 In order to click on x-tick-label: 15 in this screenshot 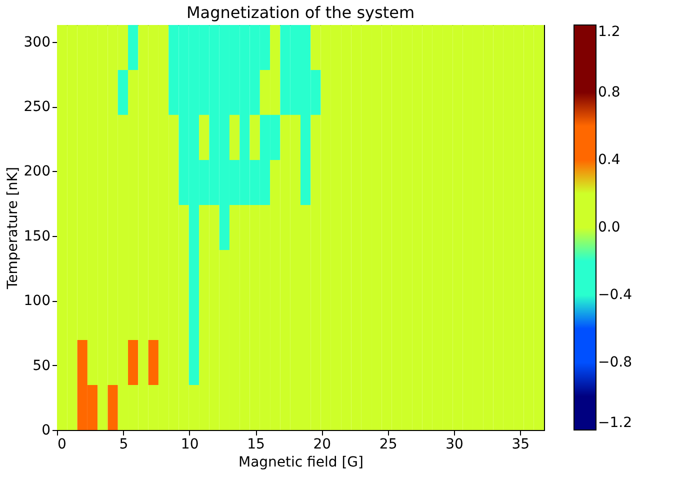, I will do `click(256, 444)`.